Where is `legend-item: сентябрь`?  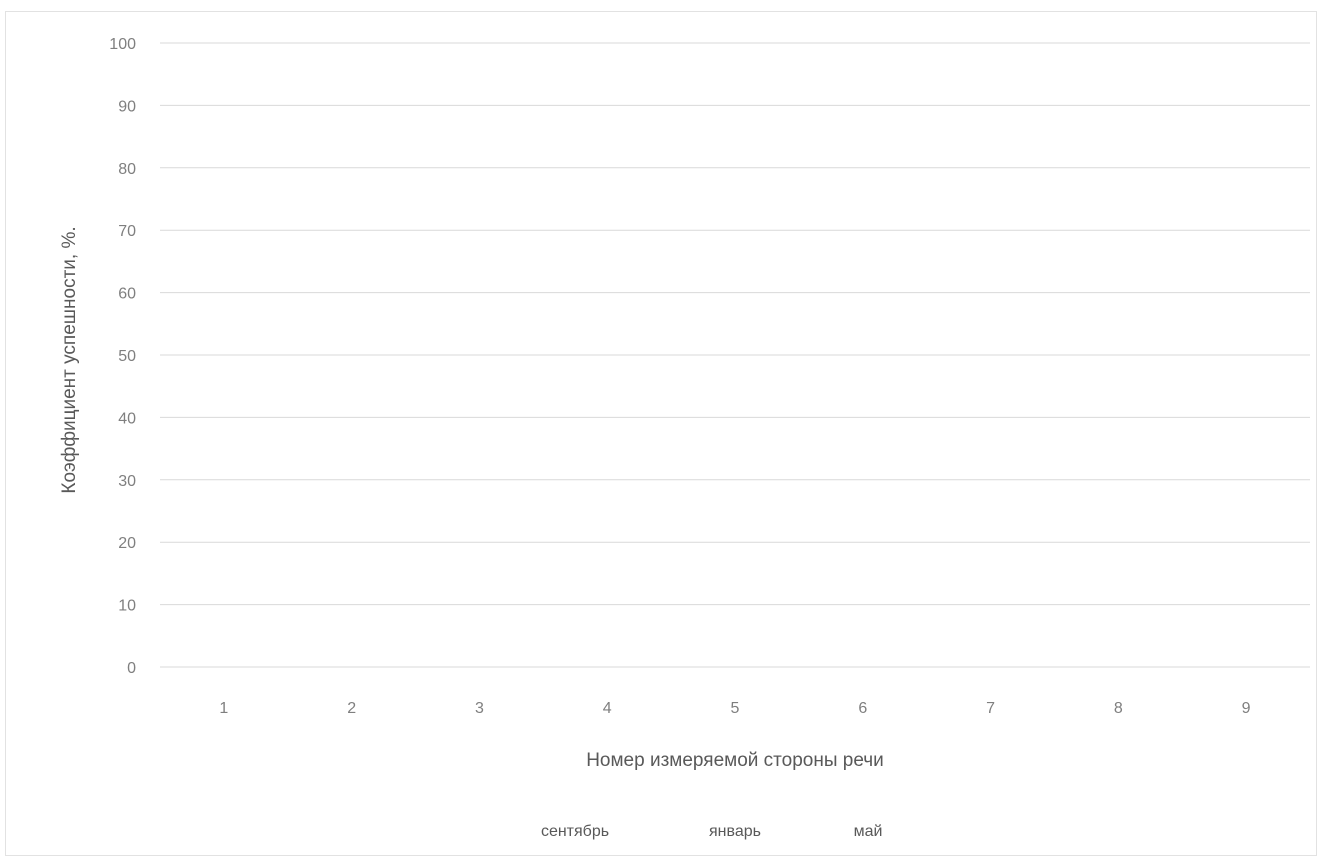
legend-item: сентябрь is located at coordinates (575, 831).